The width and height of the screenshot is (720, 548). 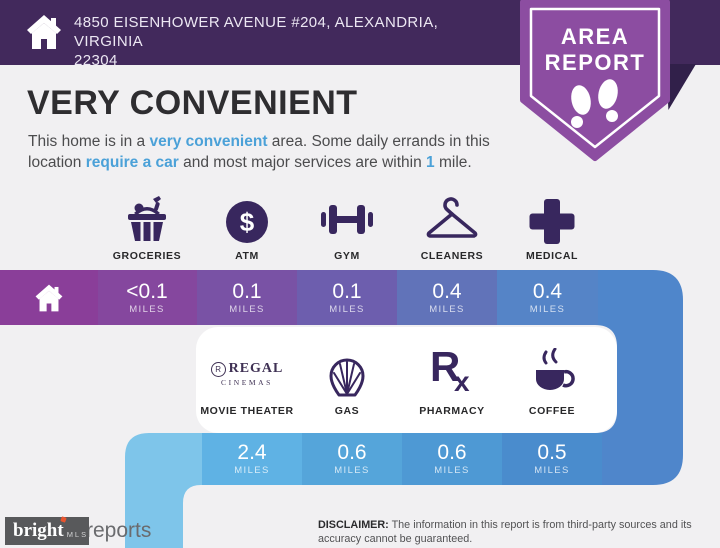 What do you see at coordinates (218, 369) in the screenshot?
I see `regal-crown-mark: R` at bounding box center [218, 369].